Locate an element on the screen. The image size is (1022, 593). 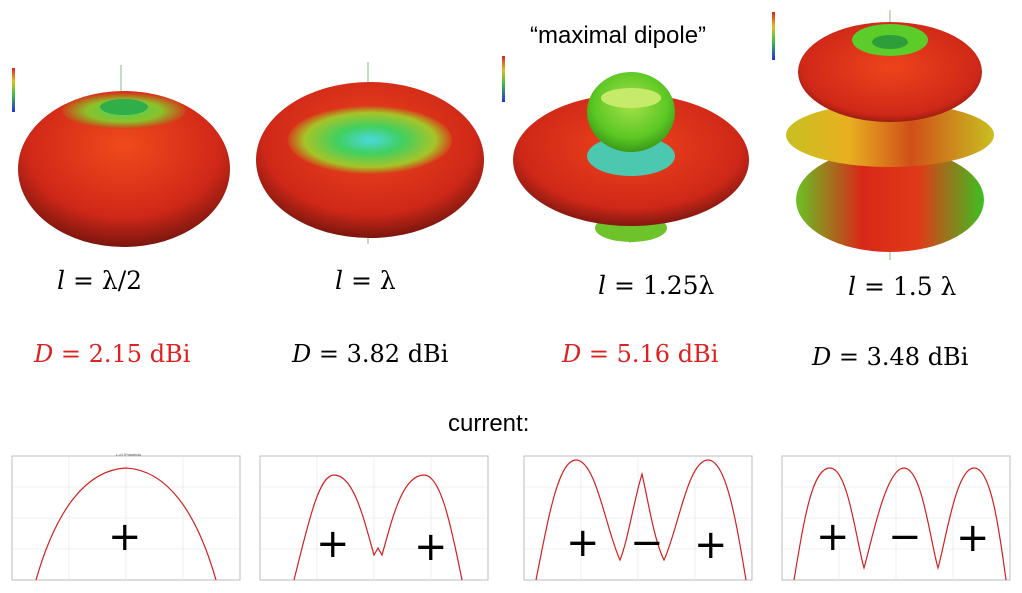
plot-title: L=0.5*lambda is located at coordinates (129, 454).